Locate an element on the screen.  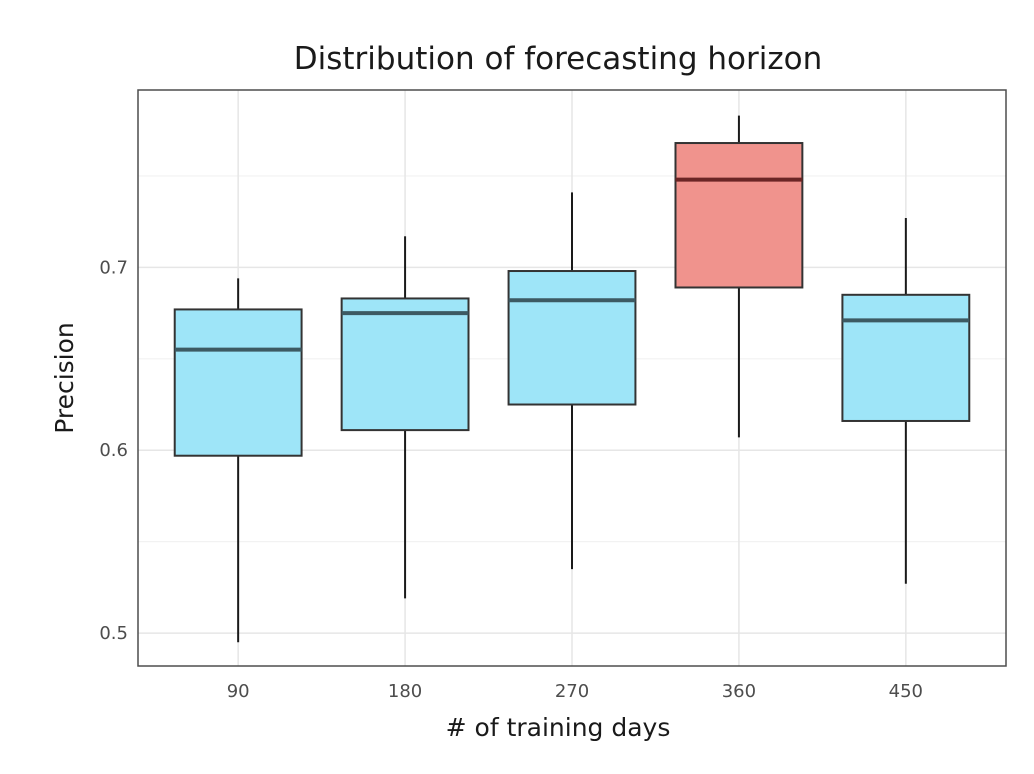
x-axis-label: # of training days is located at coordinates (558, 727).